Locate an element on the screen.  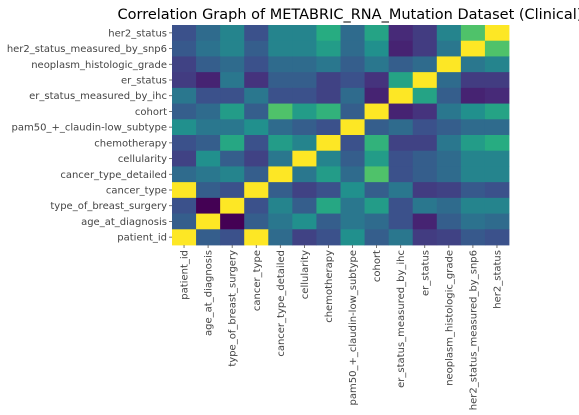
x-tick-label: cancer_type_detailed is located at coordinates (281, 303).